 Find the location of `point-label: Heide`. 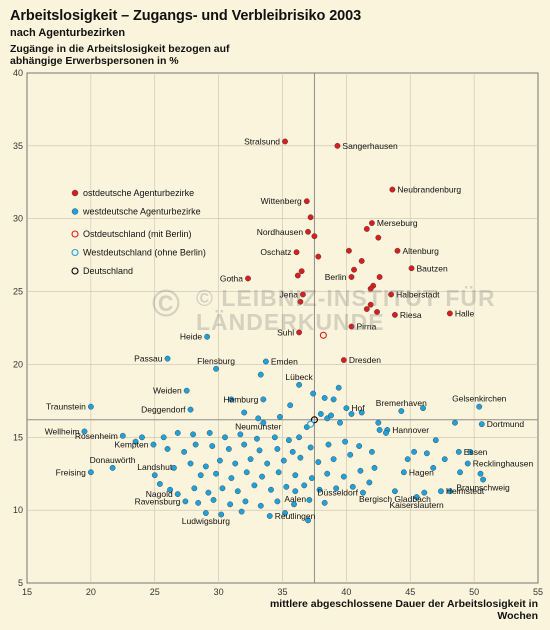

point-label: Heide is located at coordinates (191, 337).